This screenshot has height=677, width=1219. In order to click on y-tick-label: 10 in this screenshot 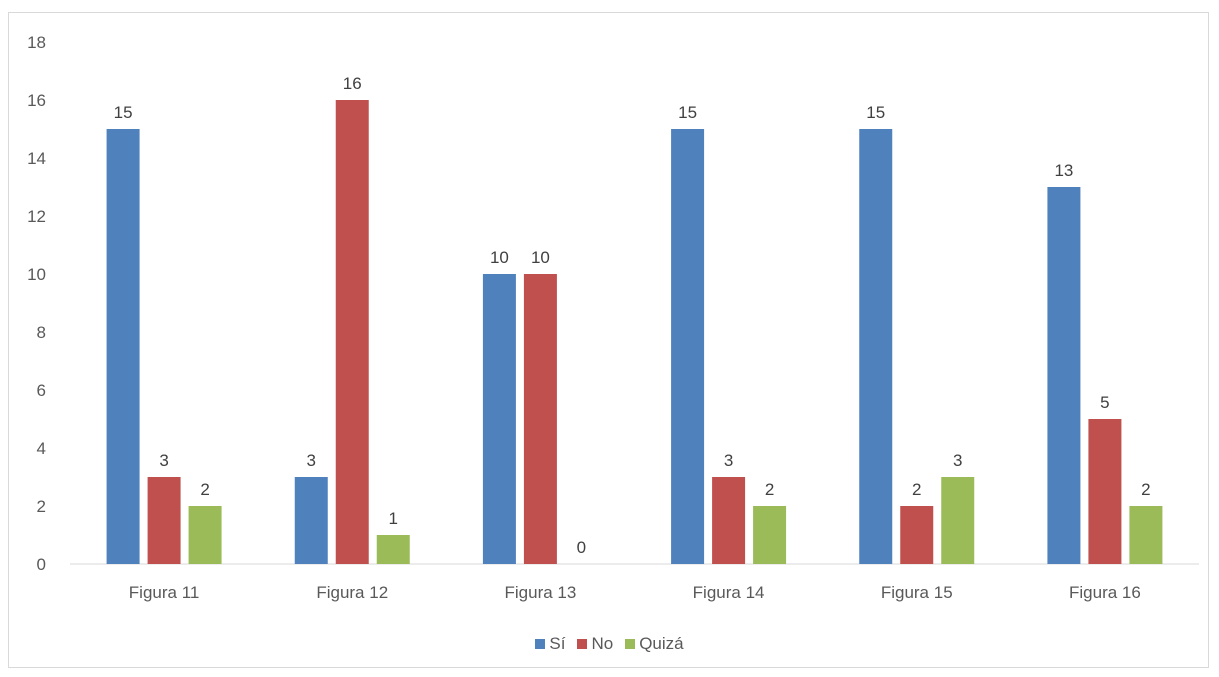, I will do `click(36, 274)`.